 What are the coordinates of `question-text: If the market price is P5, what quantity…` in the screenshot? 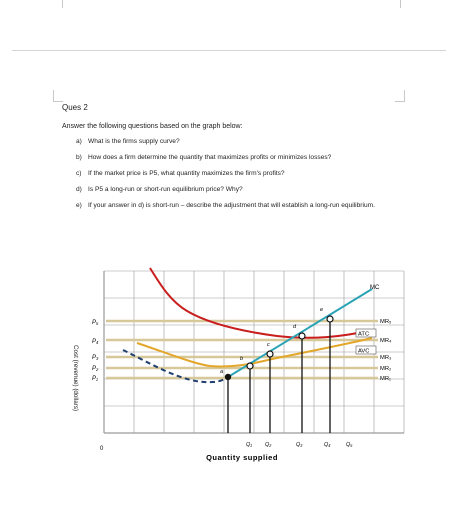 It's located at (186, 173).